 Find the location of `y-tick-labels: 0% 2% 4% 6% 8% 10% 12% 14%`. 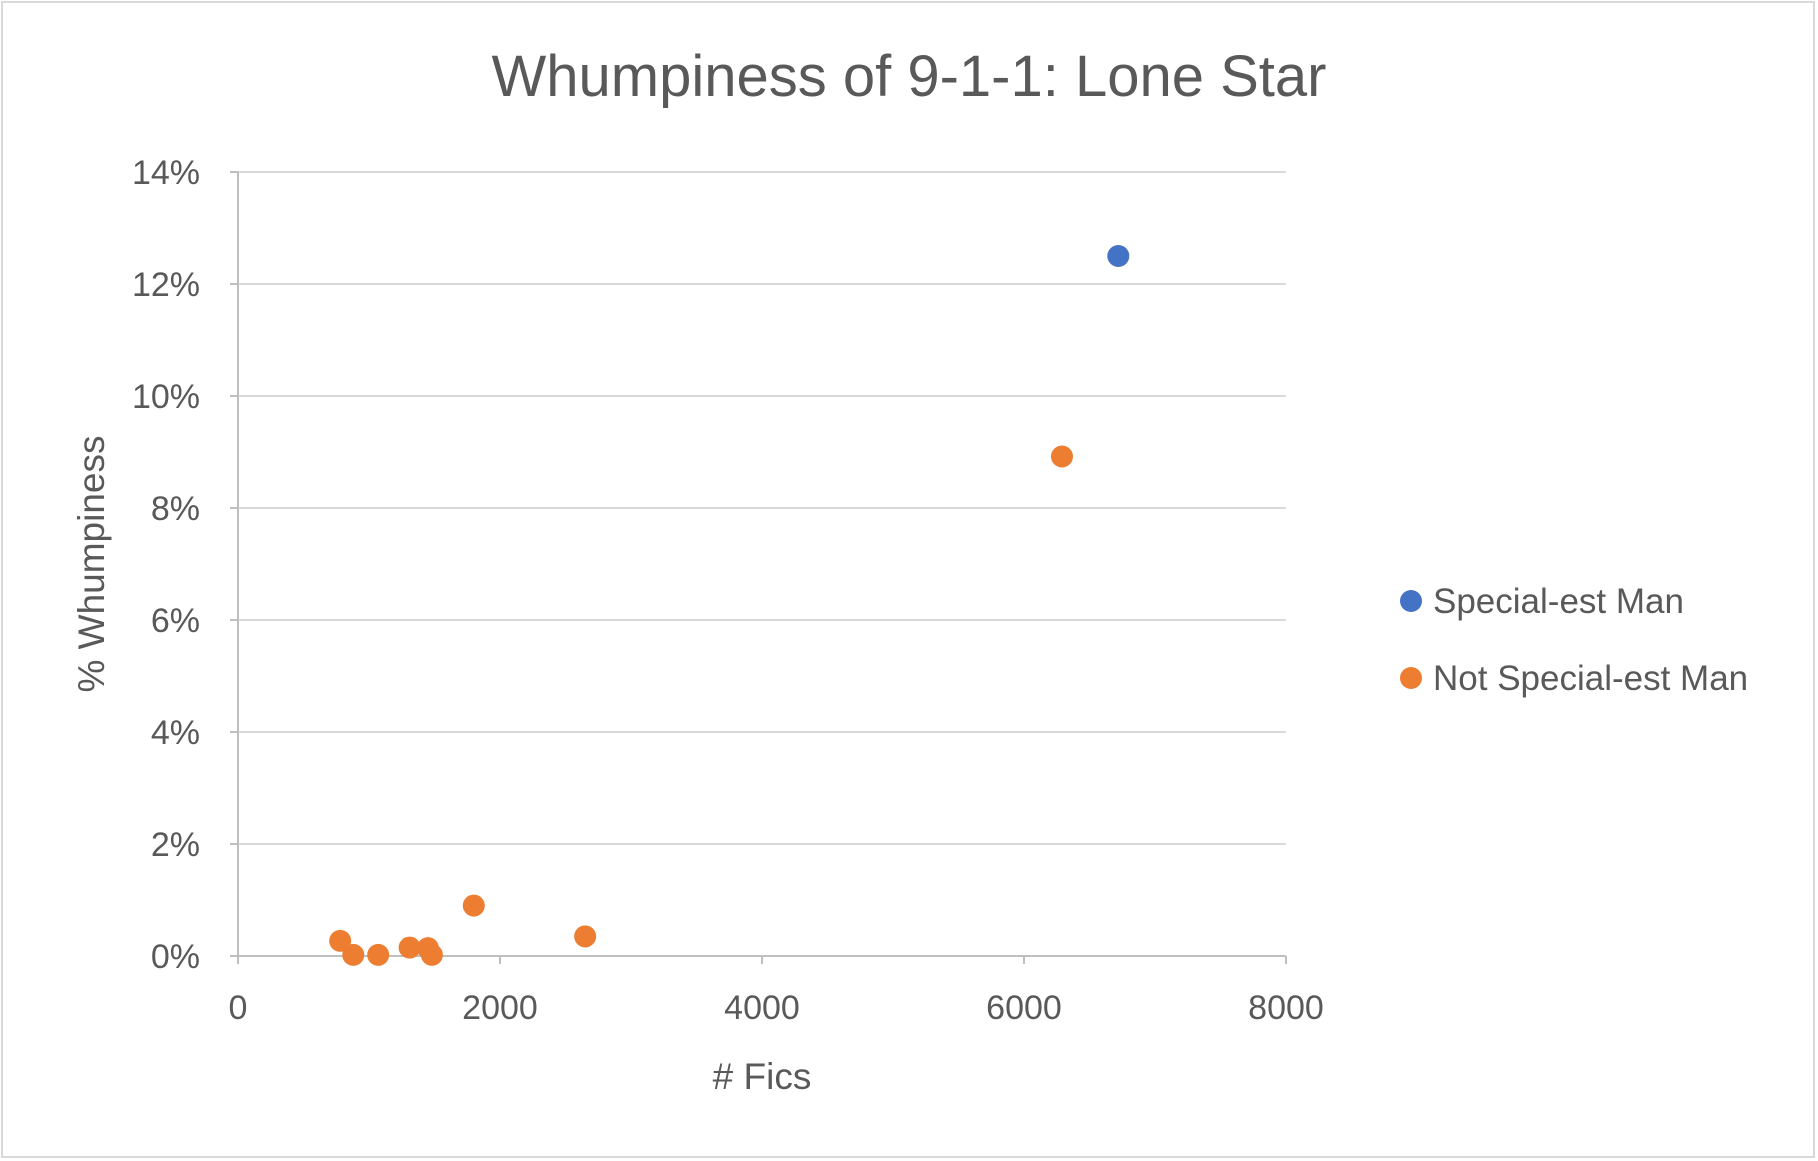

y-tick-labels: 0% 2% 4% 6% 8% 10% 12% 14% is located at coordinates (166, 565).